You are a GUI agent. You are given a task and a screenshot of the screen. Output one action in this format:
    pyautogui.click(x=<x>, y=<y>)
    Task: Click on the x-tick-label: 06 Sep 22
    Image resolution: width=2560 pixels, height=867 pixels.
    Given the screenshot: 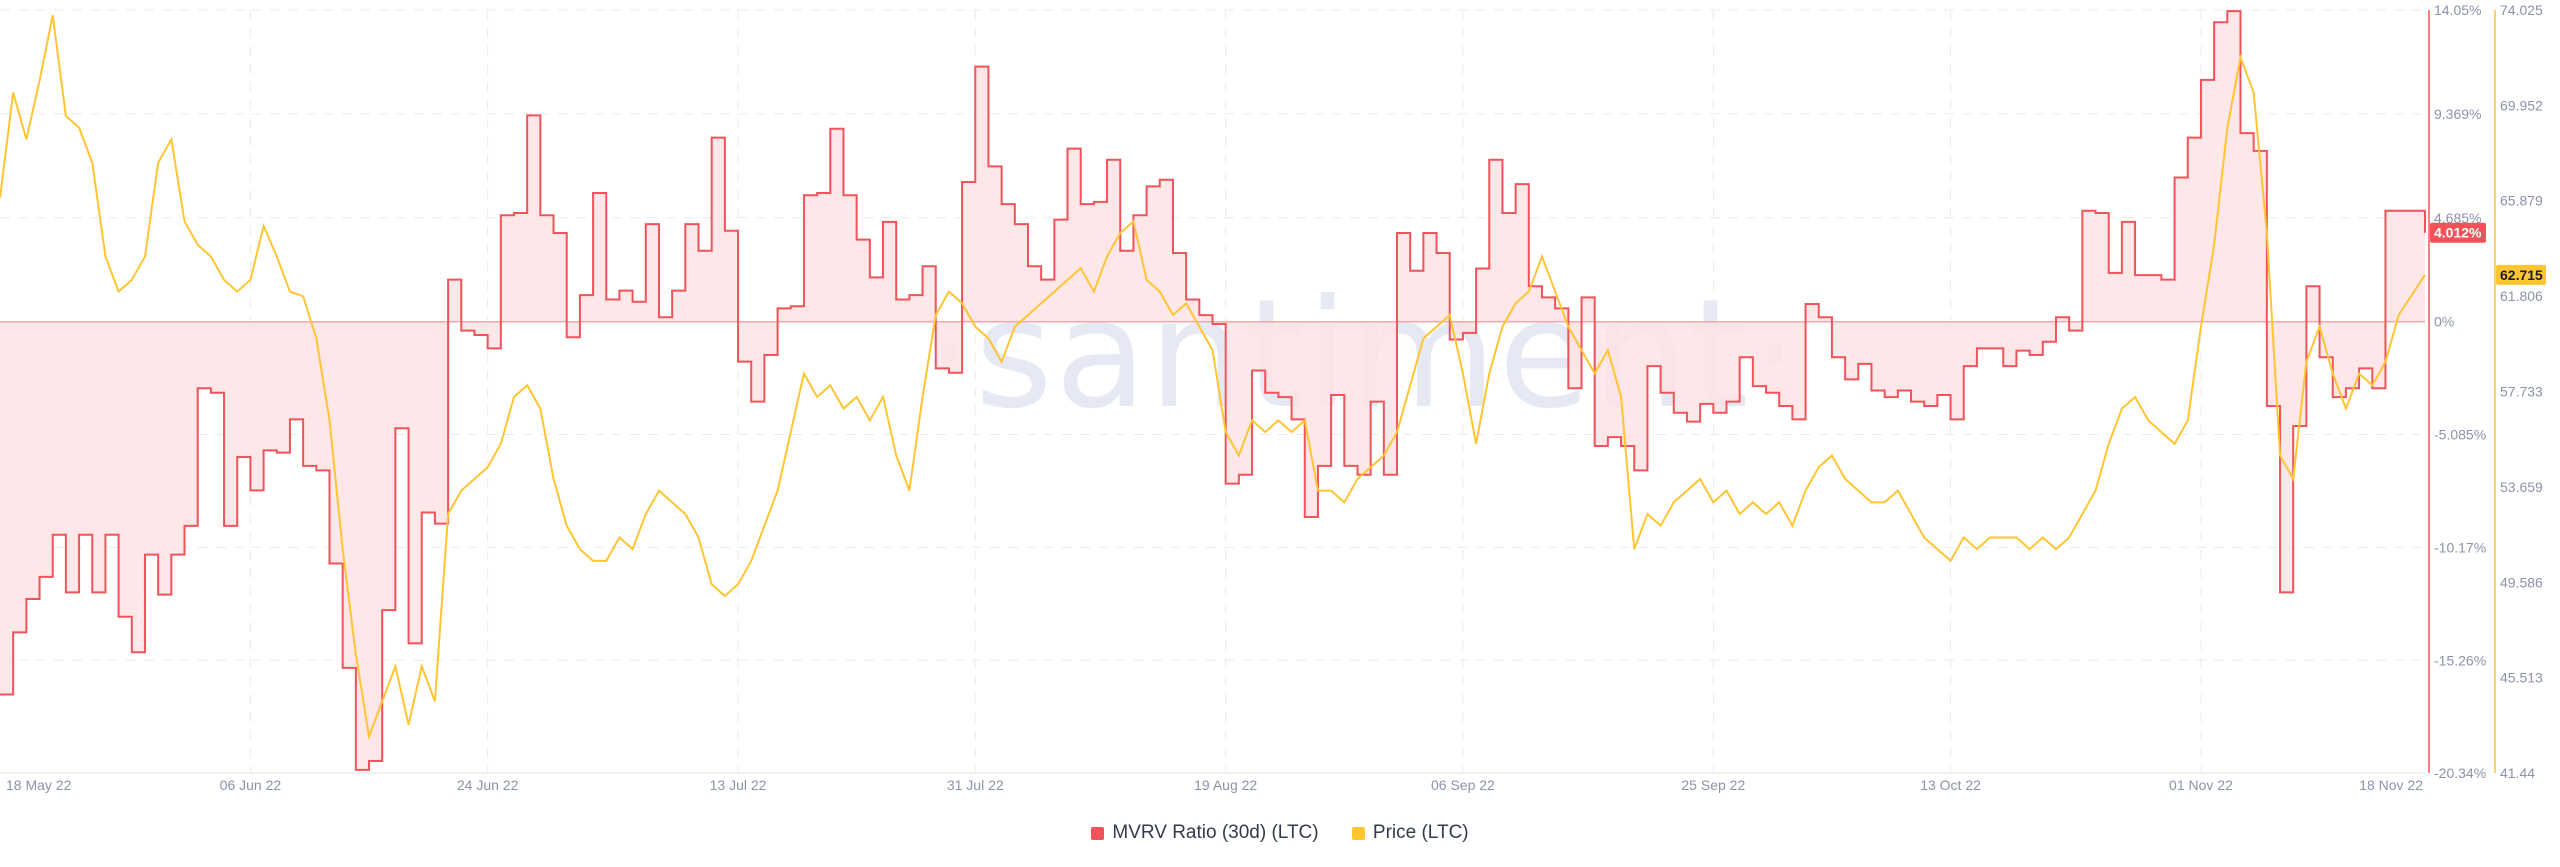 What is the action you would take?
    pyautogui.click(x=1463, y=785)
    